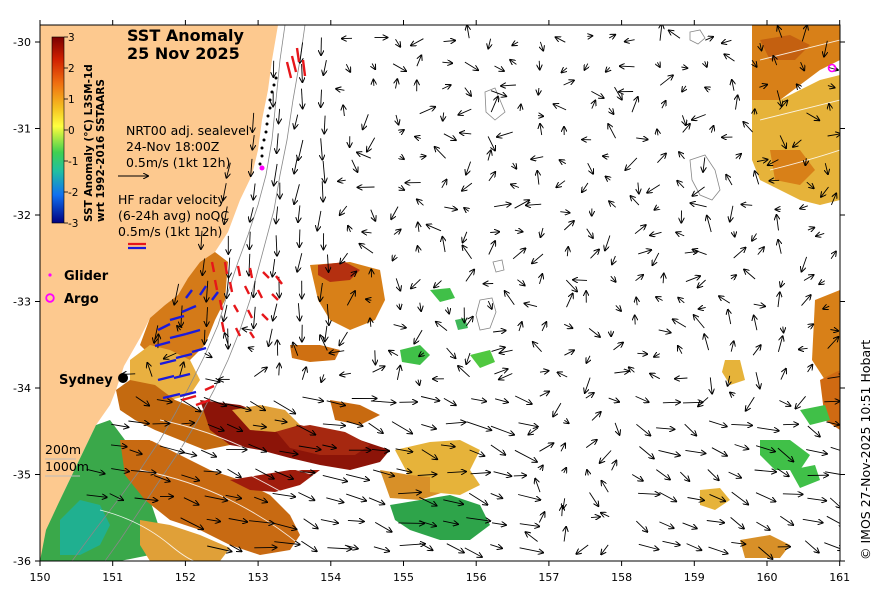  Describe the element at coordinates (832, 68) in the screenshot. I see `argo-float-marker` at that location.